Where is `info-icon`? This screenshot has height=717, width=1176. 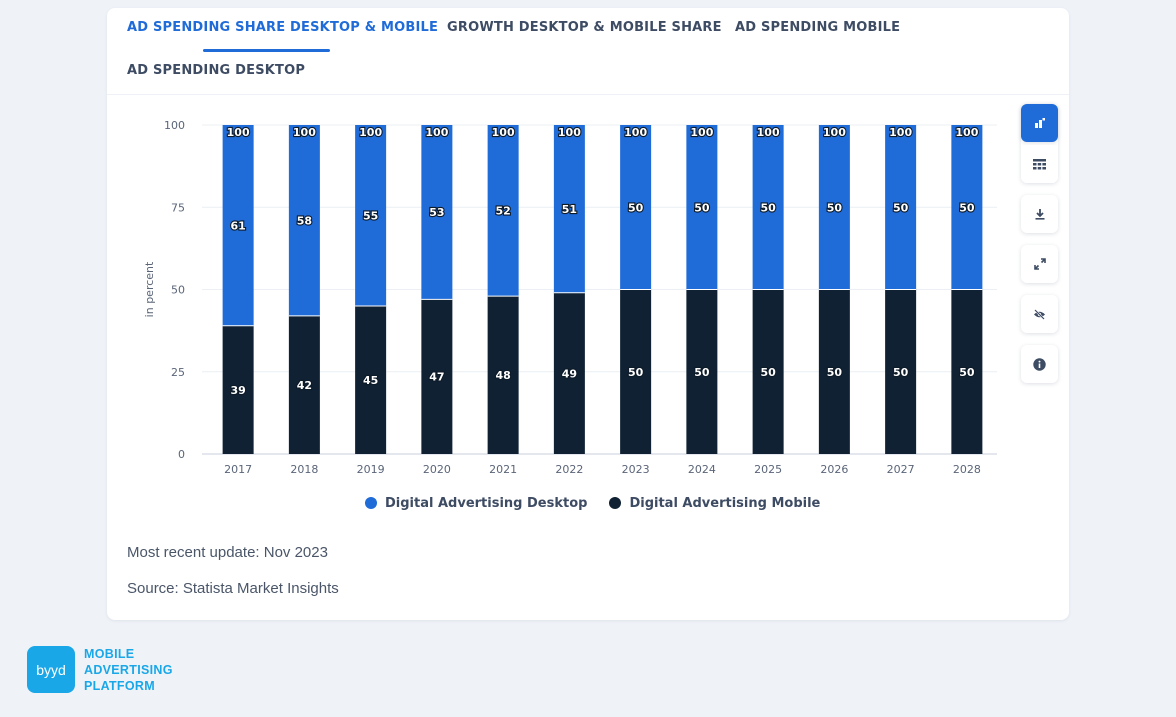 info-icon is located at coordinates (1039, 364).